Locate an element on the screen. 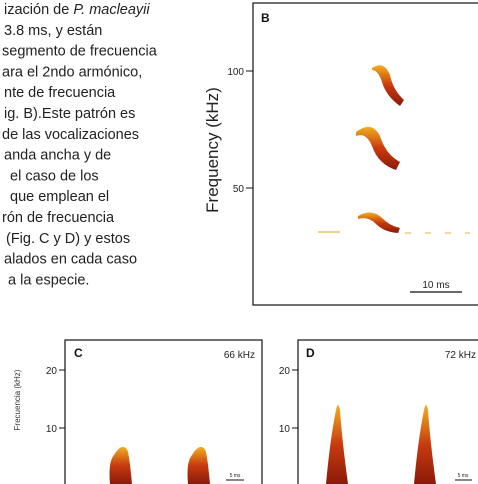 Image resolution: width=478 pixels, height=484 pixels. text-line: (Fig. C y D) y estos is located at coordinates (68, 239).